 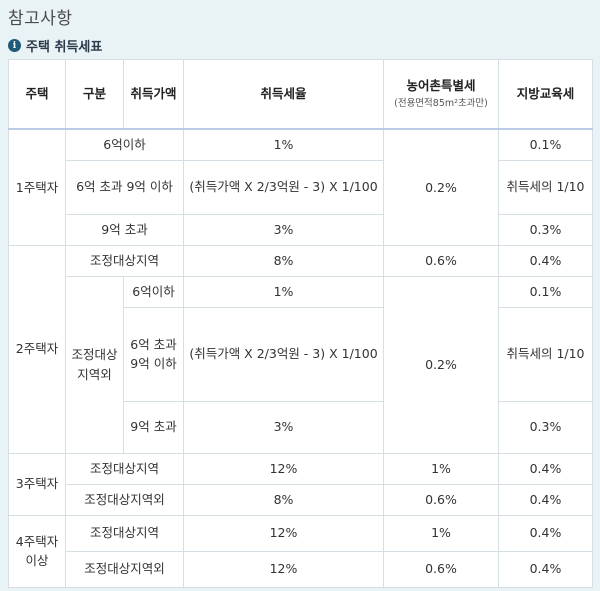 I want to click on category-cell: 6억 초과 9억 이하, so click(x=124, y=187).